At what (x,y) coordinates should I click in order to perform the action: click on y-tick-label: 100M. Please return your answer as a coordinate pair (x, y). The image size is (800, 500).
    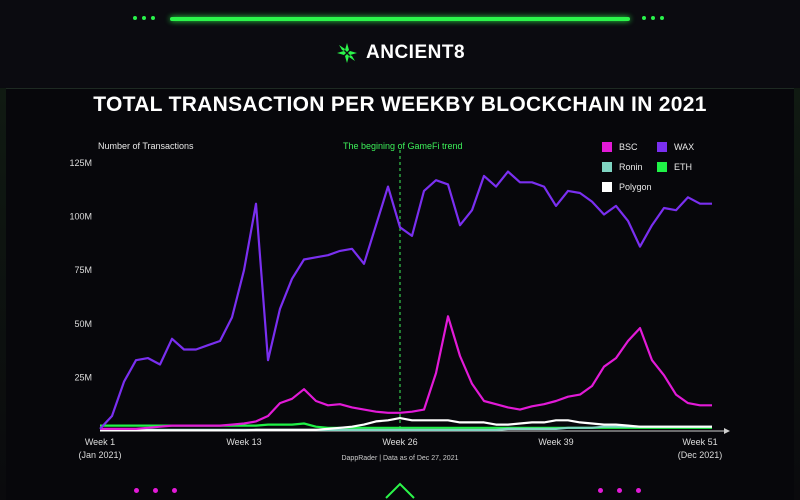
    Looking at the image, I should click on (80, 217).